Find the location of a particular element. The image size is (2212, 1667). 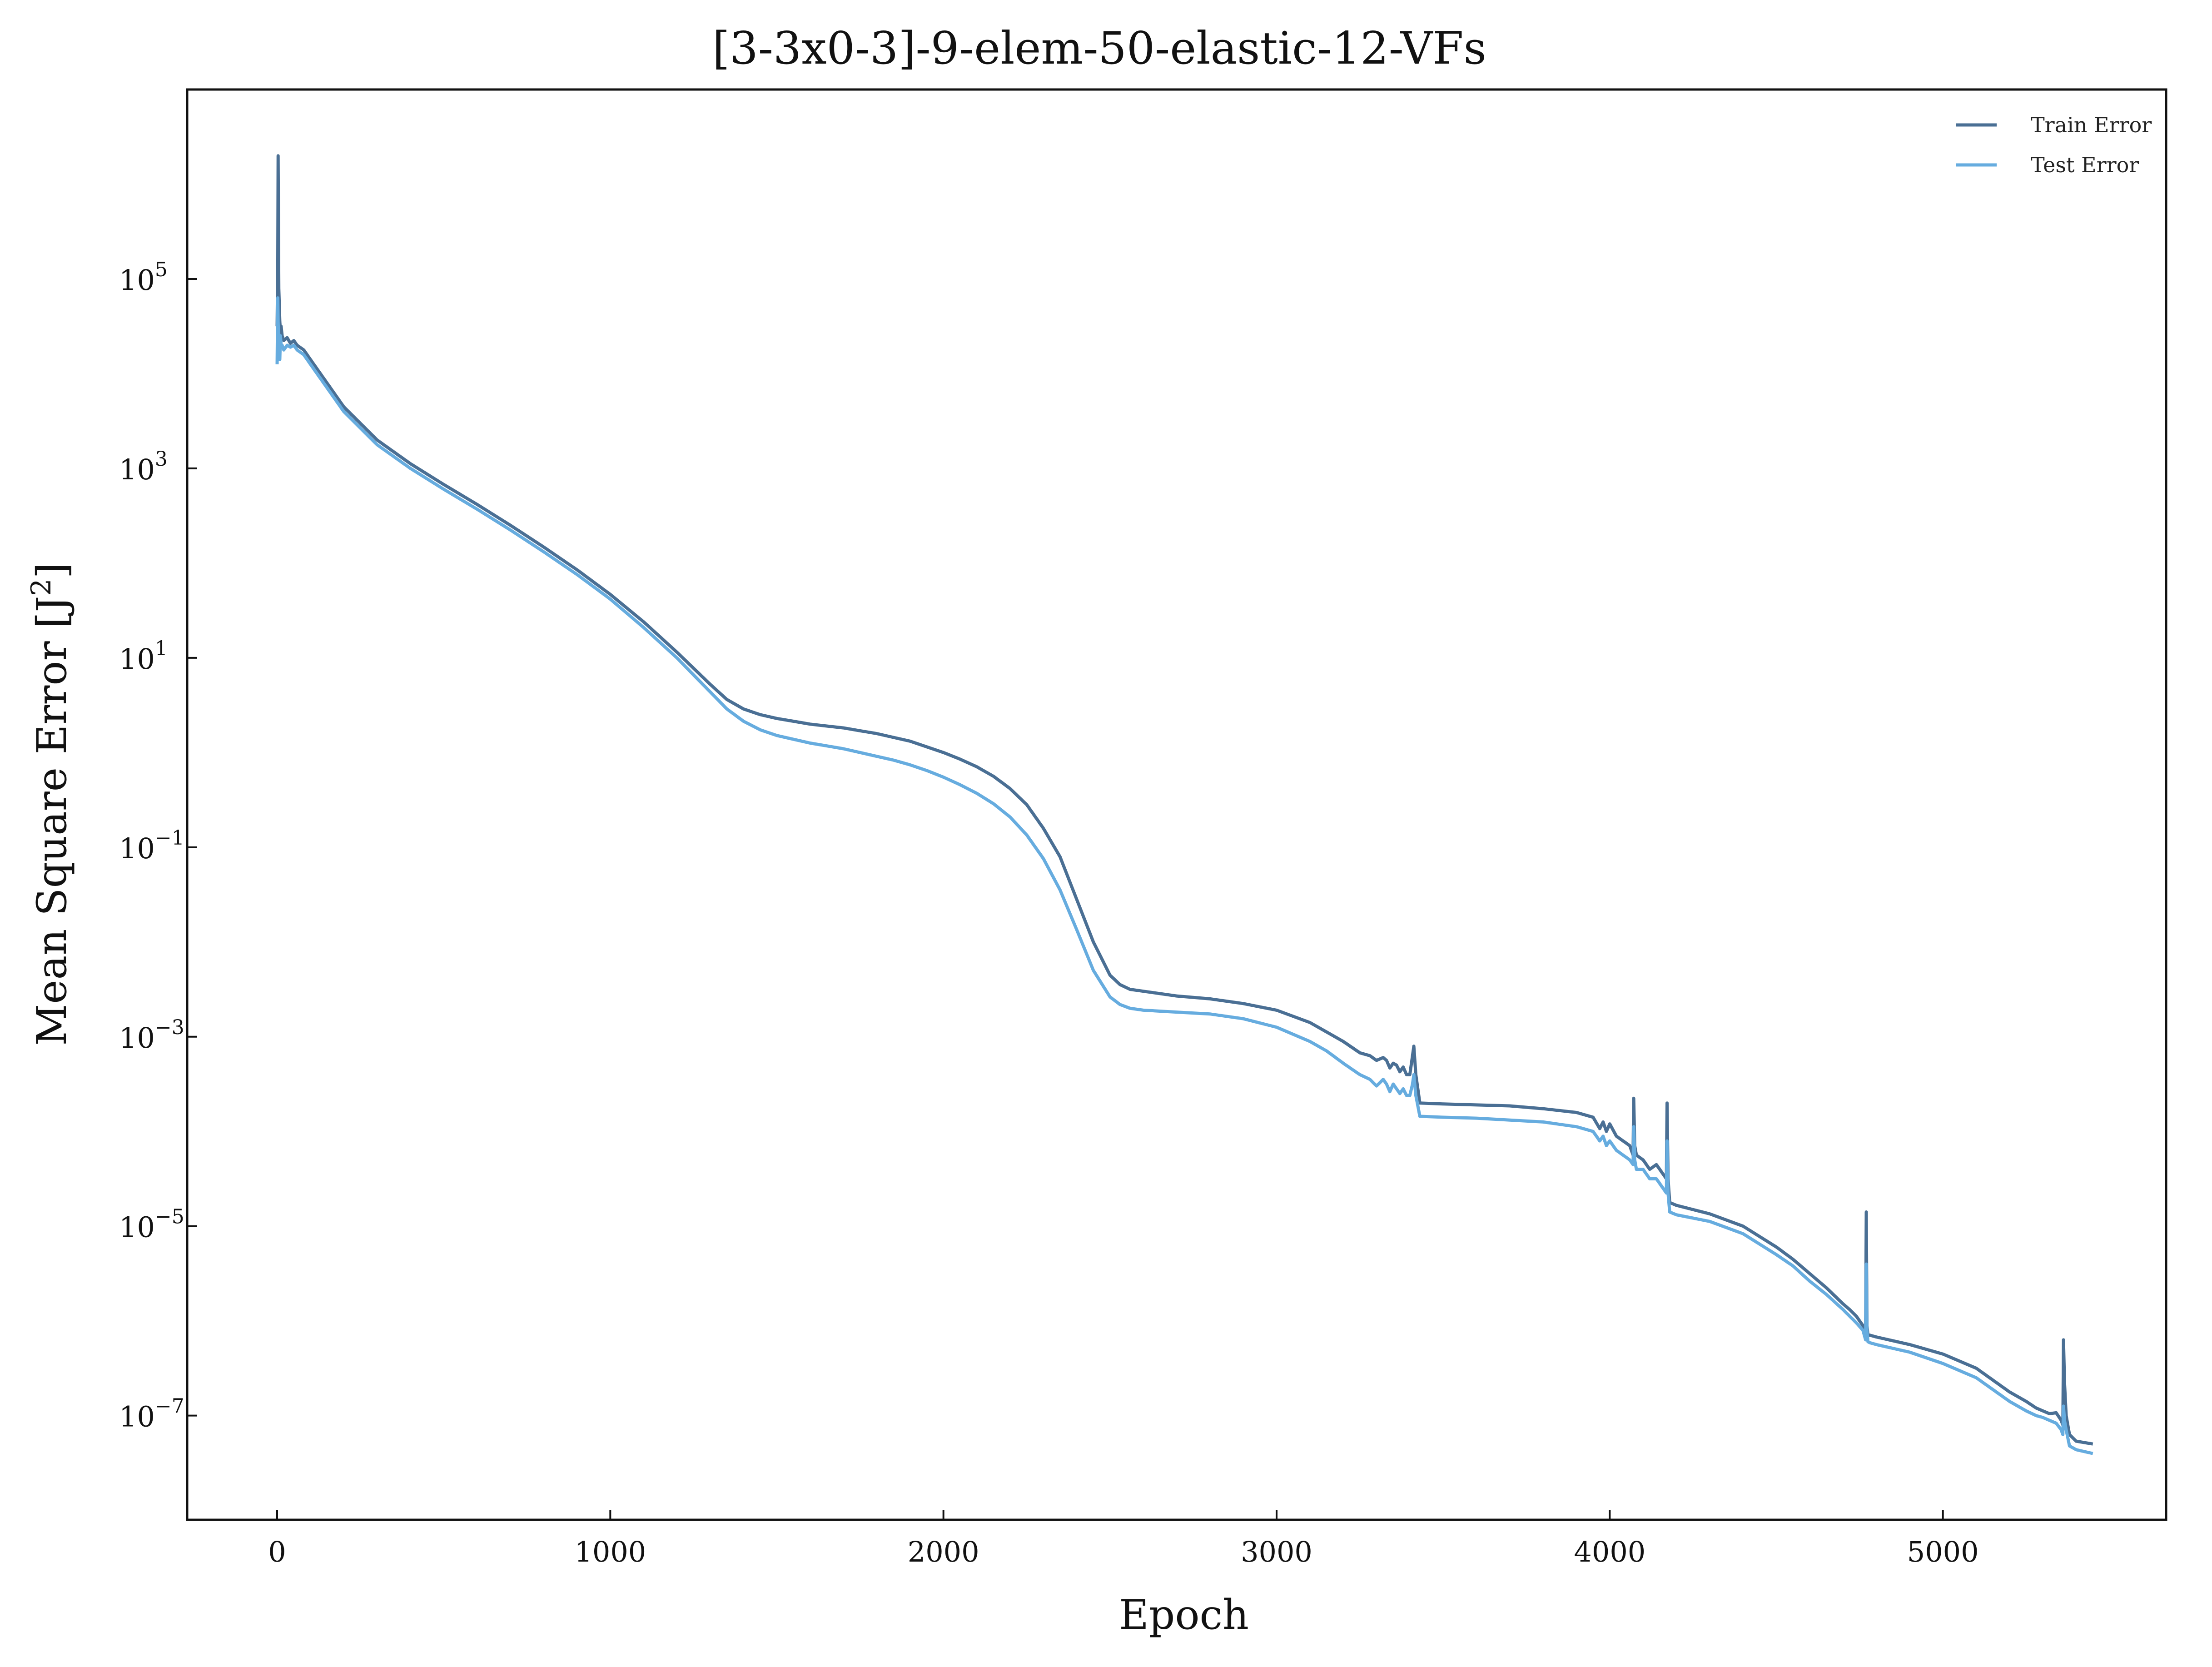

y-tick-label: 10⁻⁷ is located at coordinates (151, 1414).